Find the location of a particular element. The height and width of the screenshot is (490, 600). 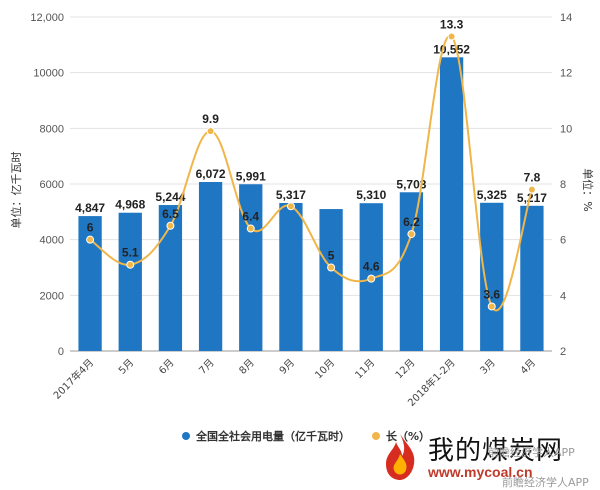

line-value-label: 6 is located at coordinates (90, 228).